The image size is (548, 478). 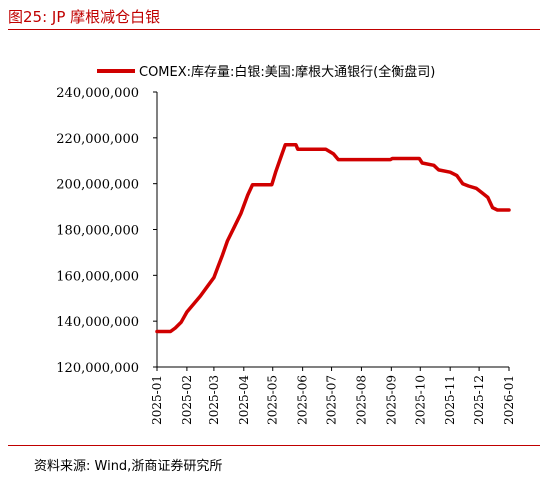 What do you see at coordinates (391, 400) in the screenshot?
I see `x-tick-label: 2025-09` at bounding box center [391, 400].